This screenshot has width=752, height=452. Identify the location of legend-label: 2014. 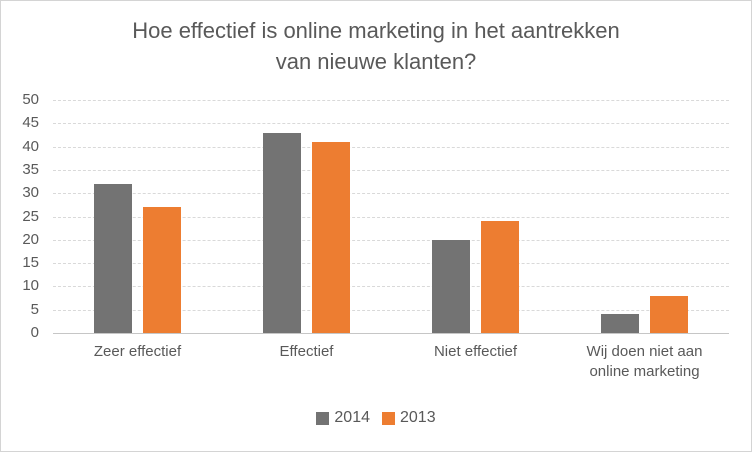
(352, 417).